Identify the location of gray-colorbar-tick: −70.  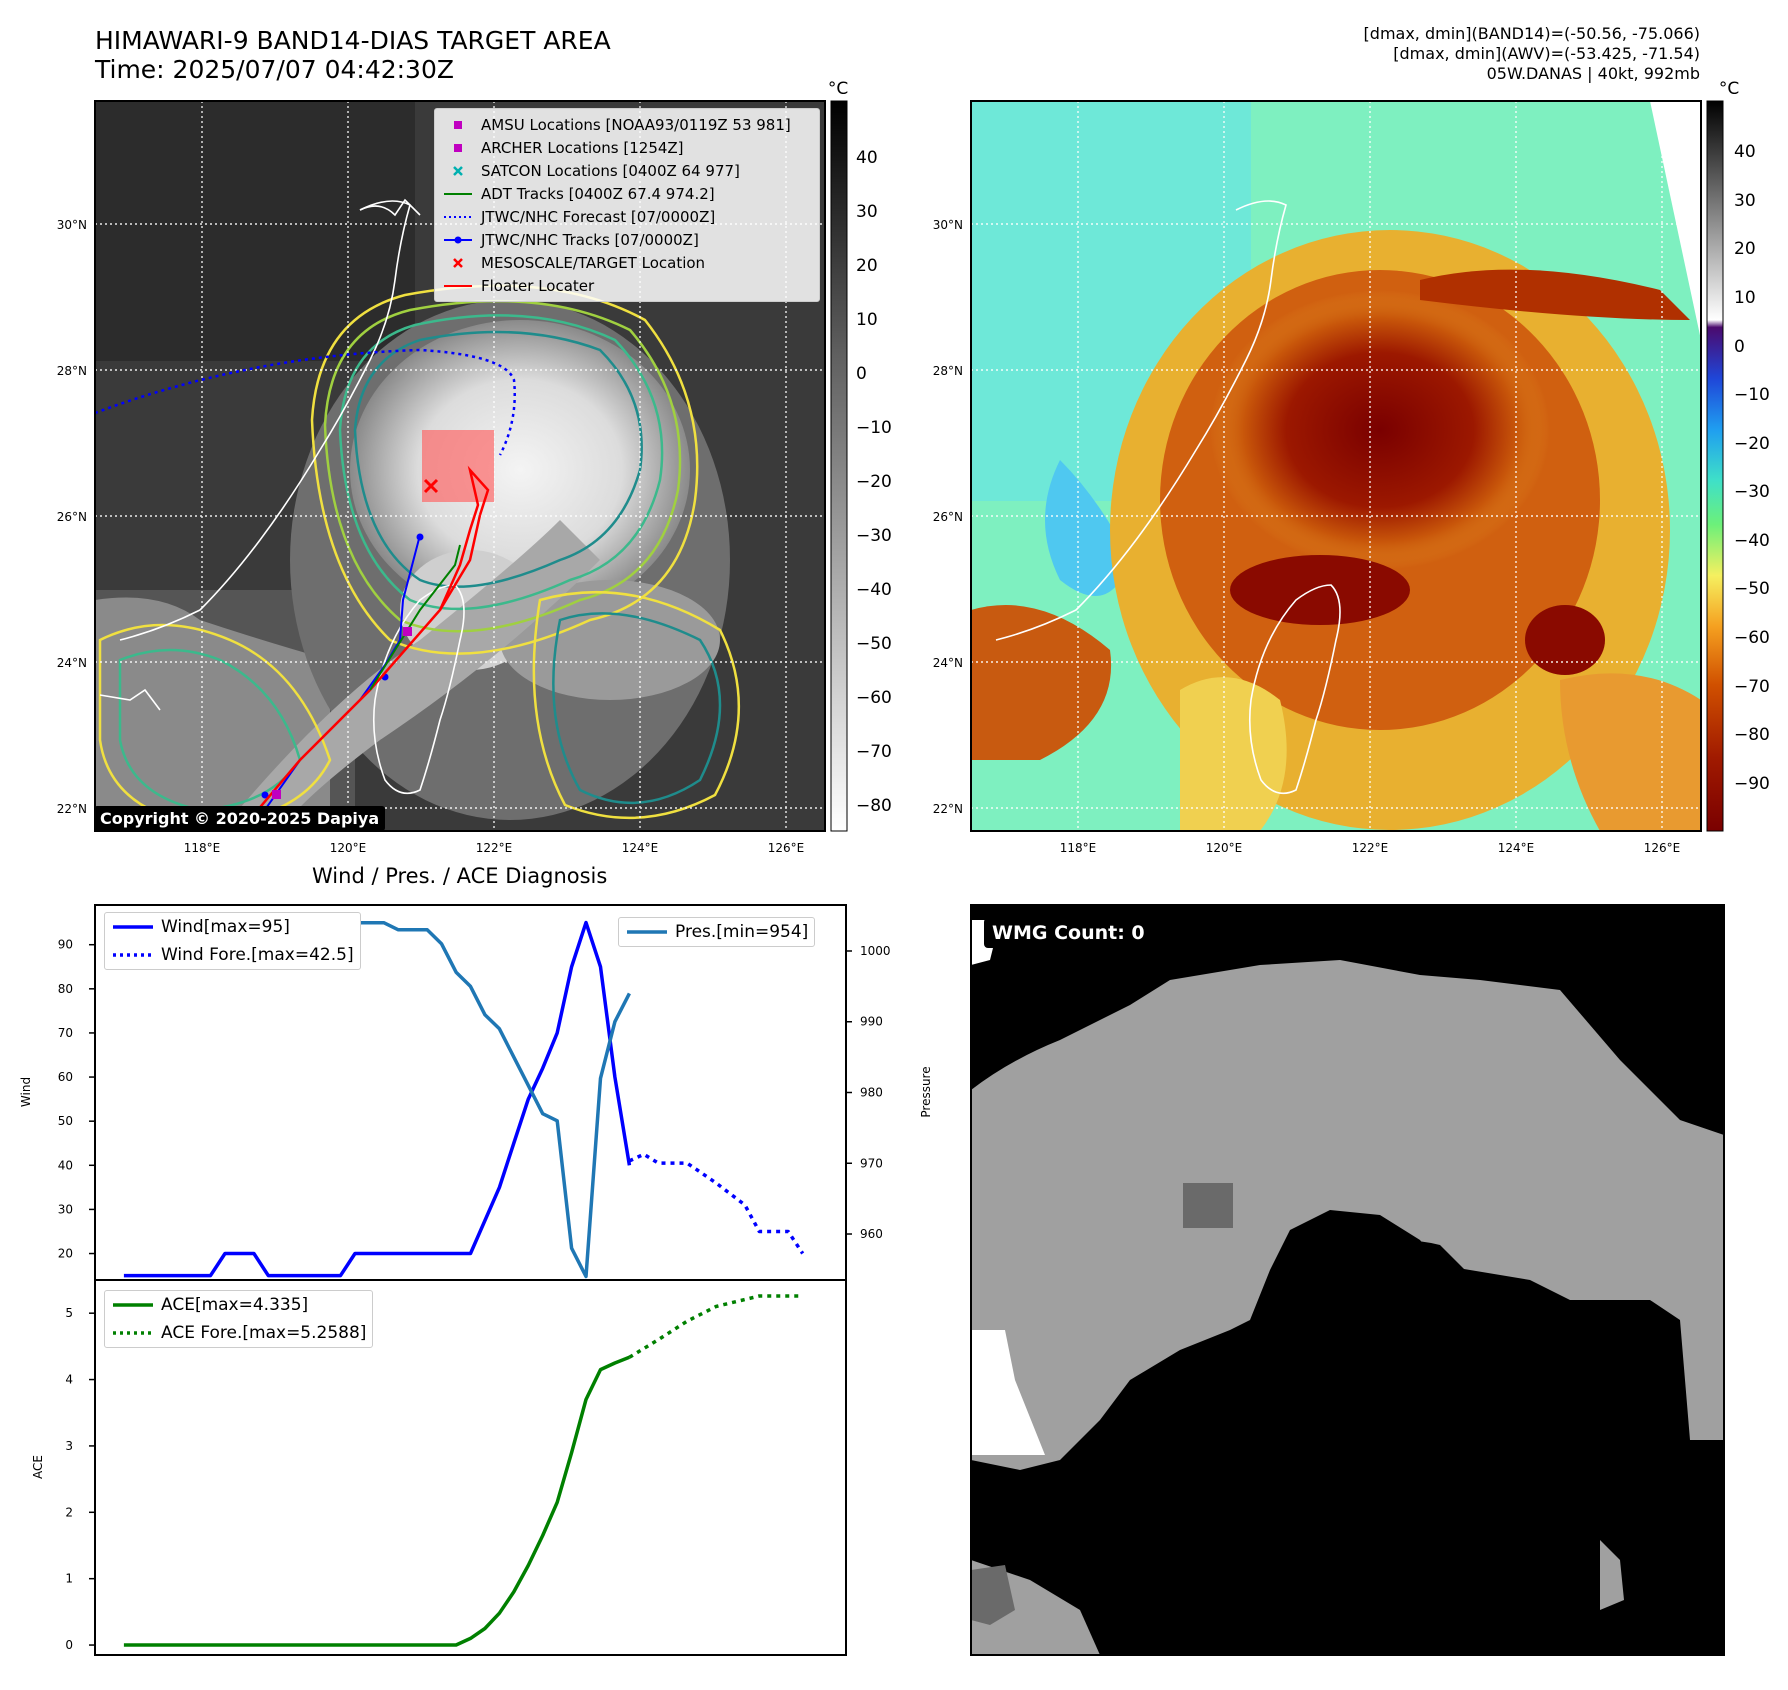
(874, 752).